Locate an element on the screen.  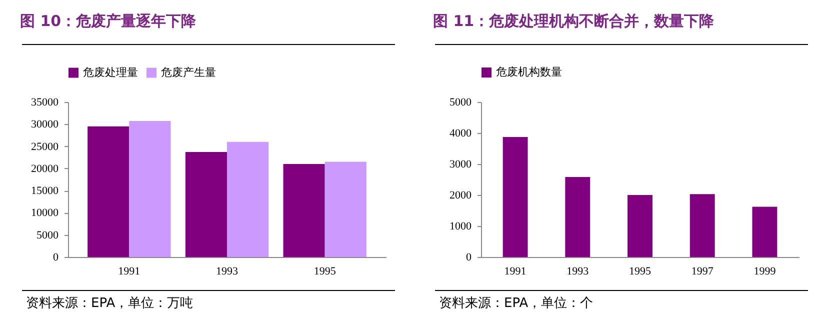
legend-label: 危废处理量 is located at coordinates (110, 72).